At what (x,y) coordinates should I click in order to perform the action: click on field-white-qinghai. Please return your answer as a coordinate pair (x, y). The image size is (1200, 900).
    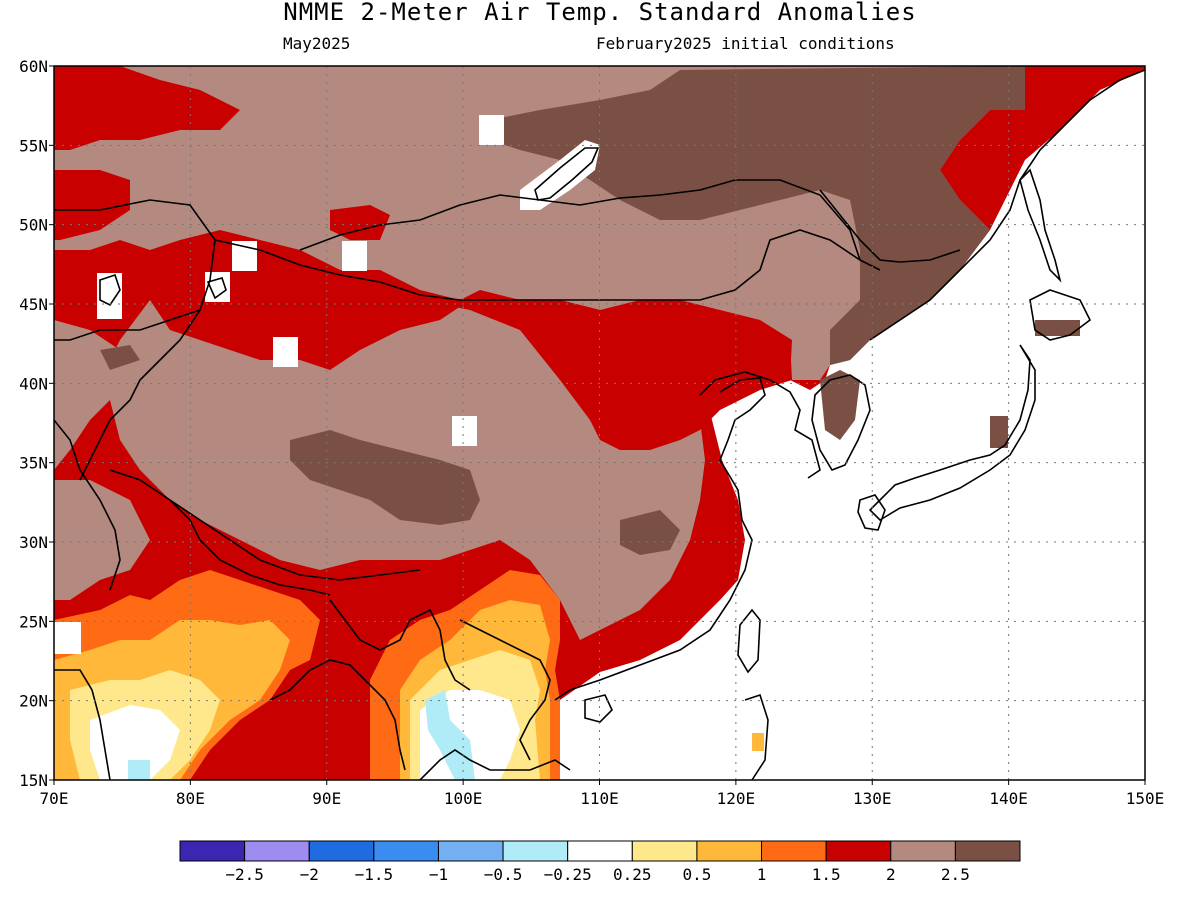
    Looking at the image, I should click on (464, 431).